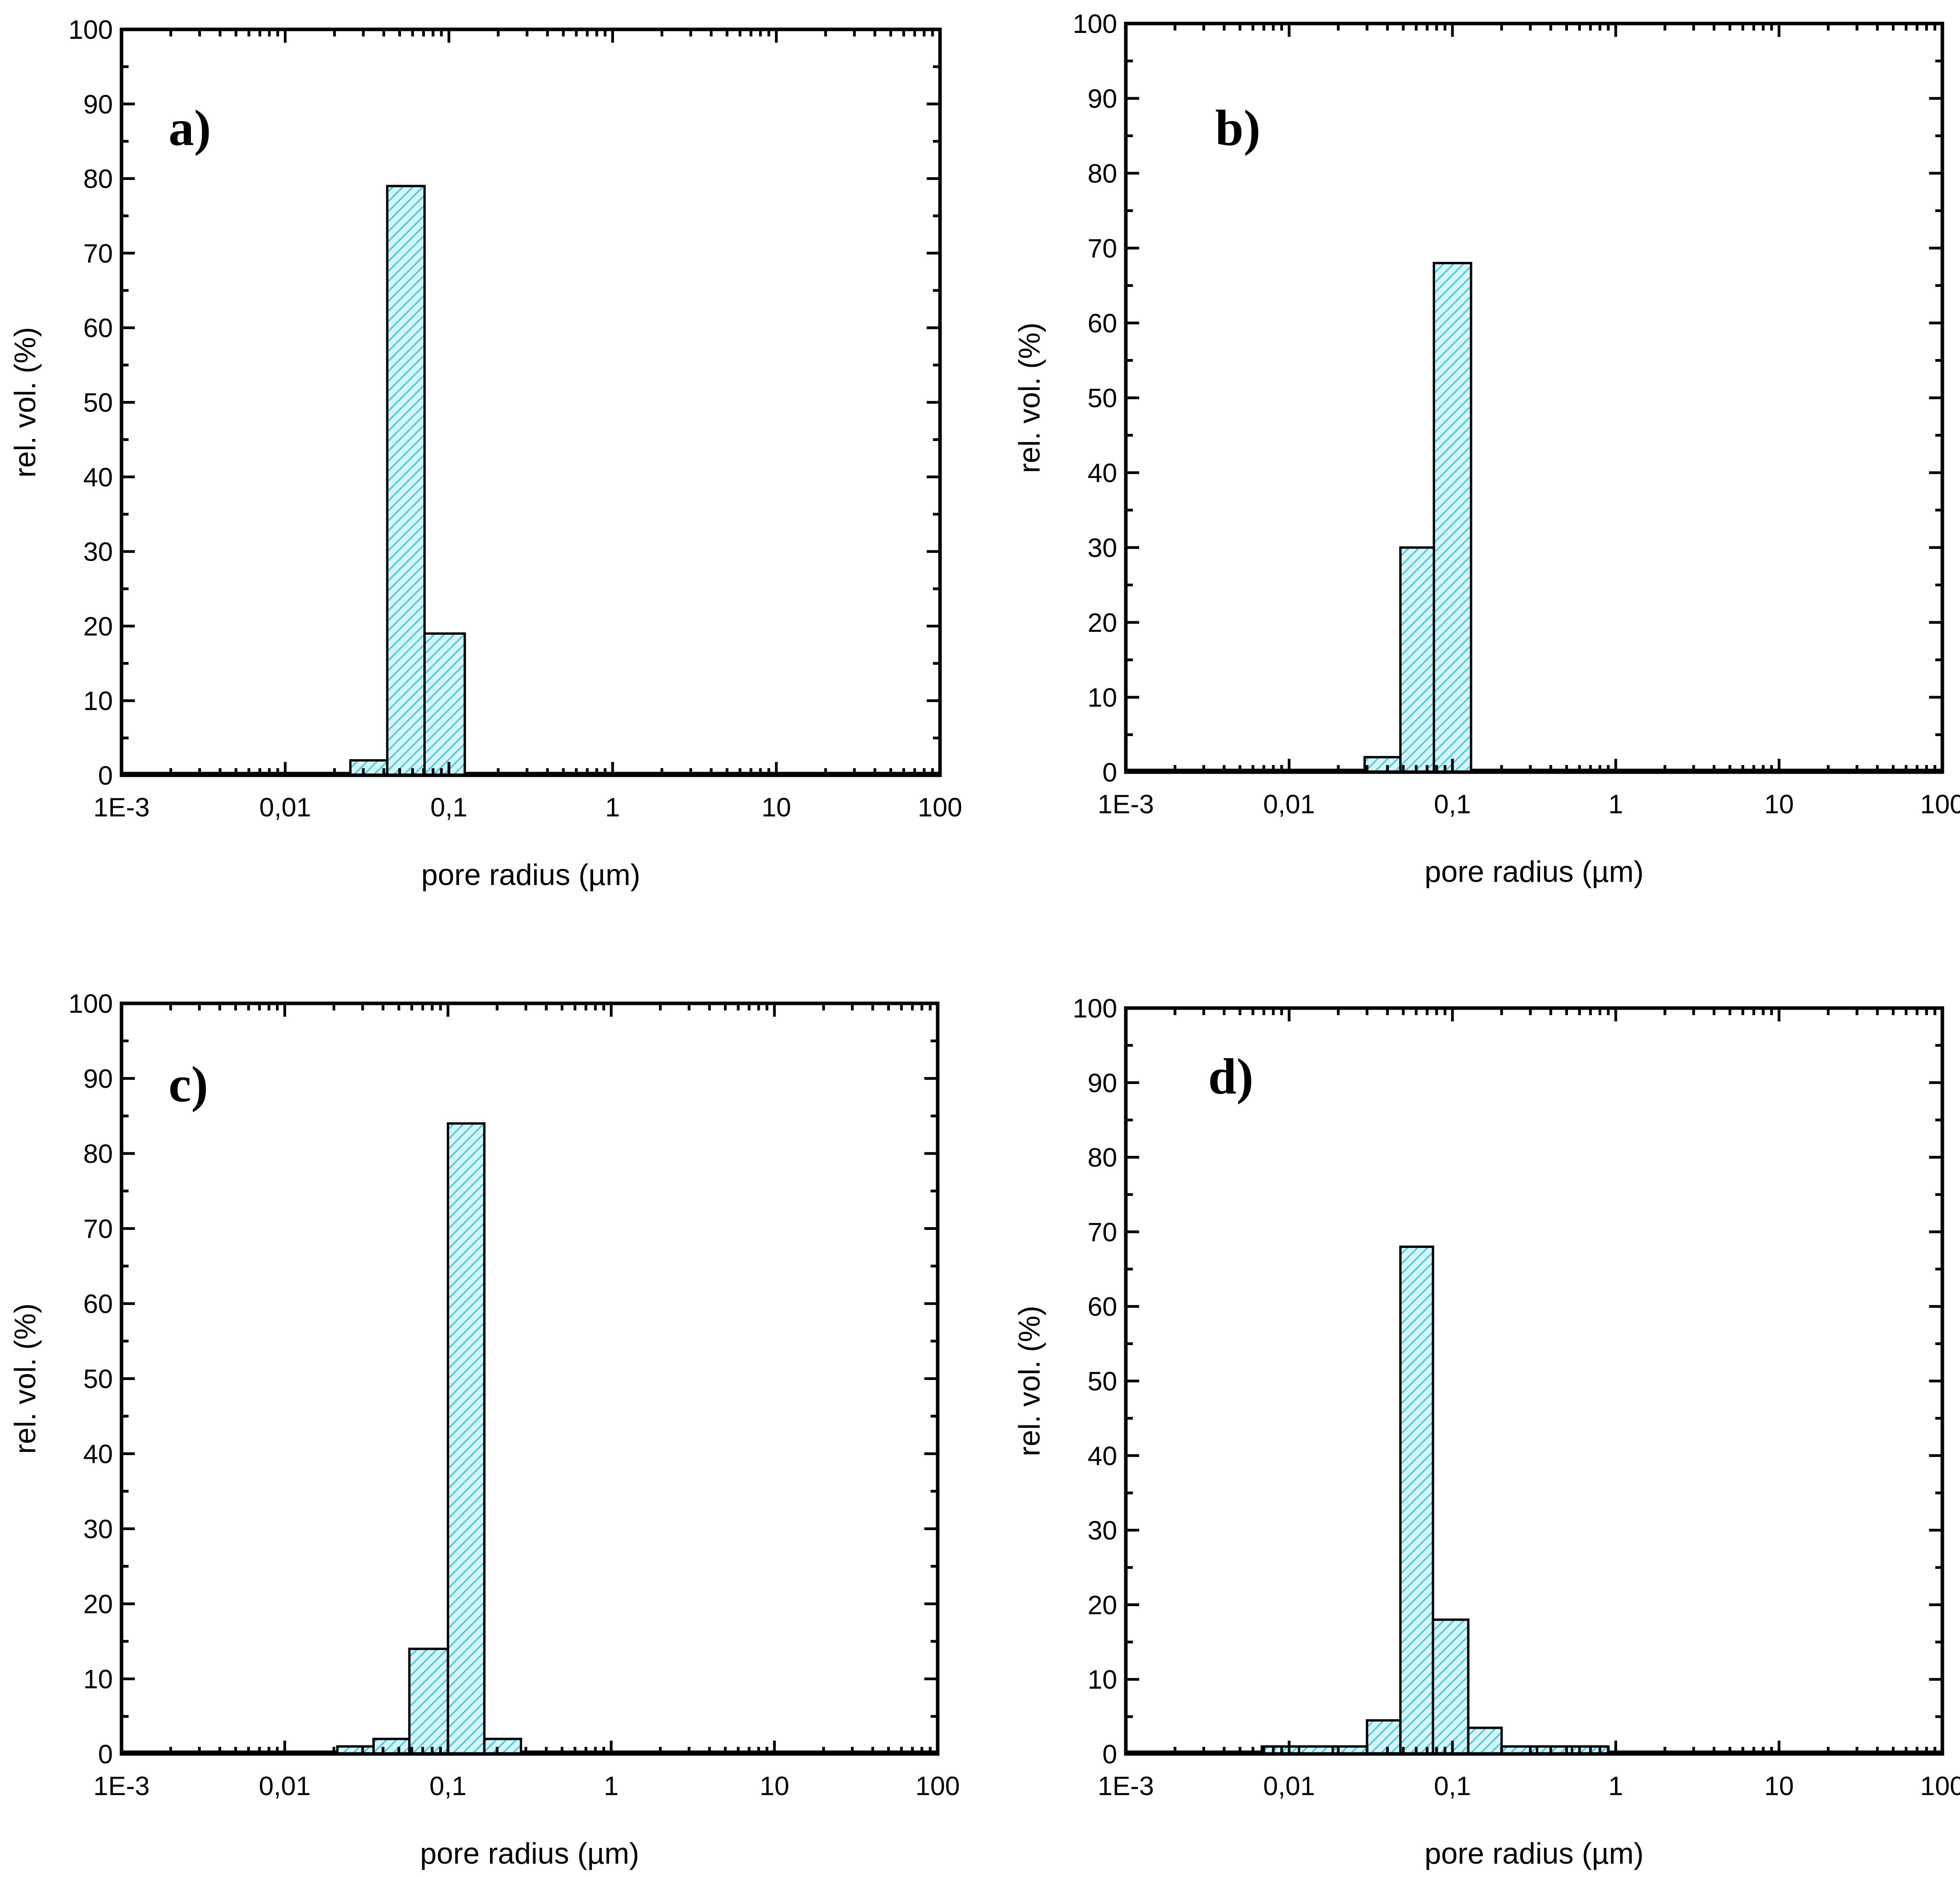 The height and width of the screenshot is (1877, 1960). What do you see at coordinates (1238, 128) in the screenshot?
I see `panel-label: b)` at bounding box center [1238, 128].